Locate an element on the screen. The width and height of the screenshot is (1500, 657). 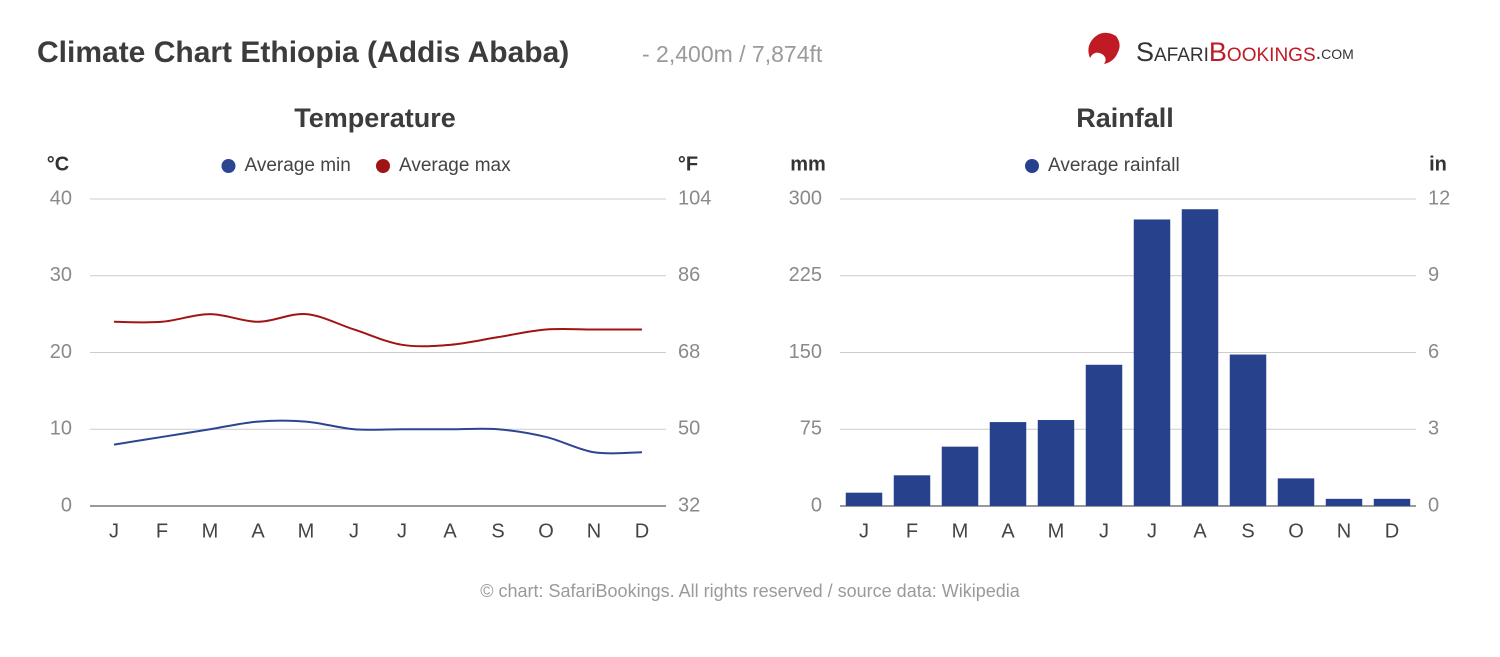
y-tick-label: 10 is located at coordinates (61, 429).